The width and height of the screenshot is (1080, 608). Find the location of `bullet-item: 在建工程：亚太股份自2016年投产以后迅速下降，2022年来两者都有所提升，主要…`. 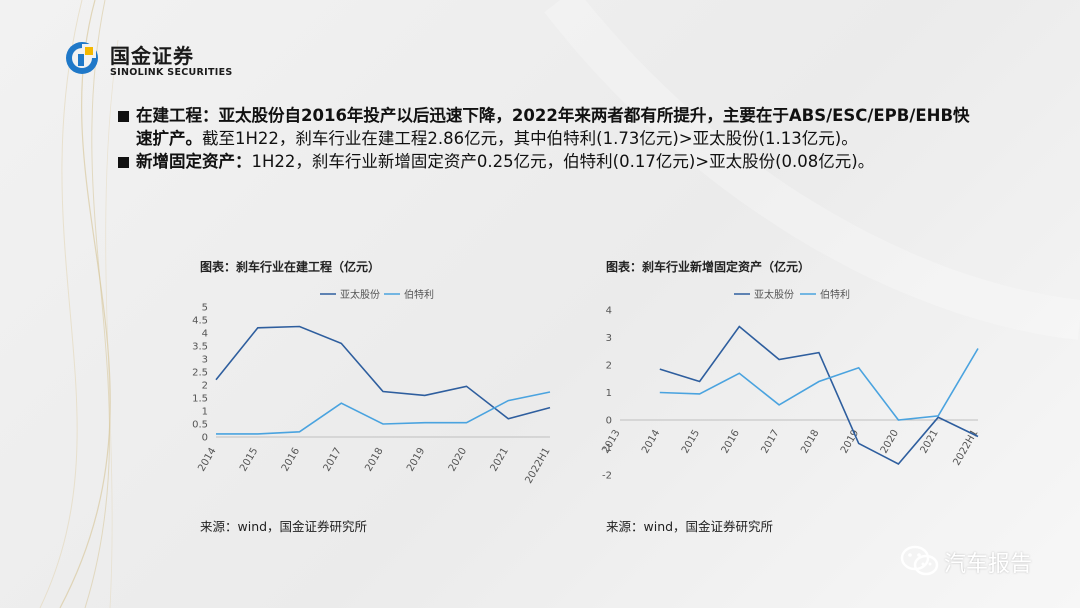

bullet-item: 在建工程：亚太股份自2016年投产以后迅速下降，2022年来两者都有所提升，主要… is located at coordinates (548, 127).